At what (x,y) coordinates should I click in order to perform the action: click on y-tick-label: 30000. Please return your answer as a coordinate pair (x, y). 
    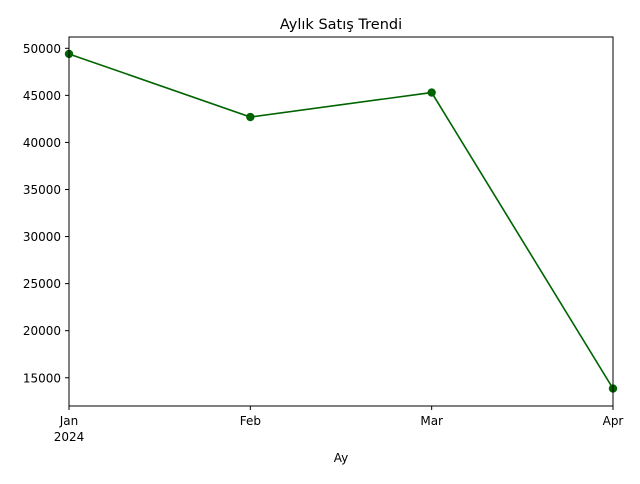
    Looking at the image, I should click on (42, 237).